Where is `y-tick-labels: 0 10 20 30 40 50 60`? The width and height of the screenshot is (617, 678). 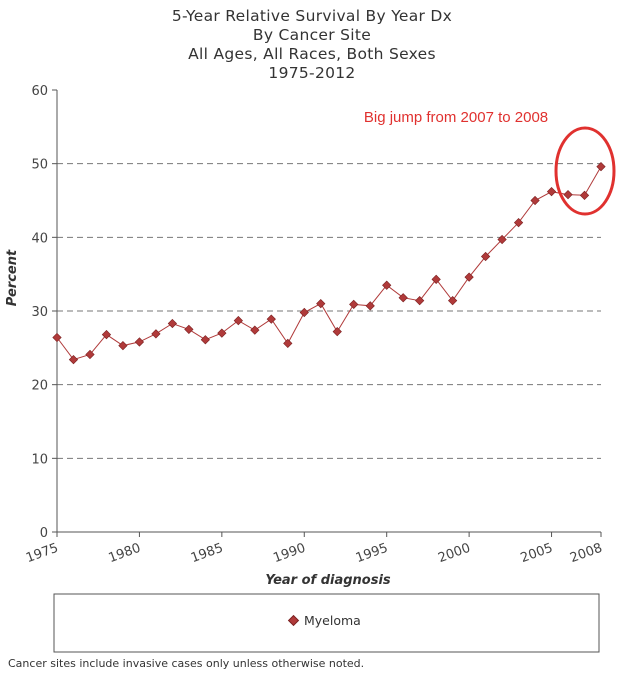
y-tick-labels: 0 10 20 30 40 50 60 is located at coordinates (39, 312).